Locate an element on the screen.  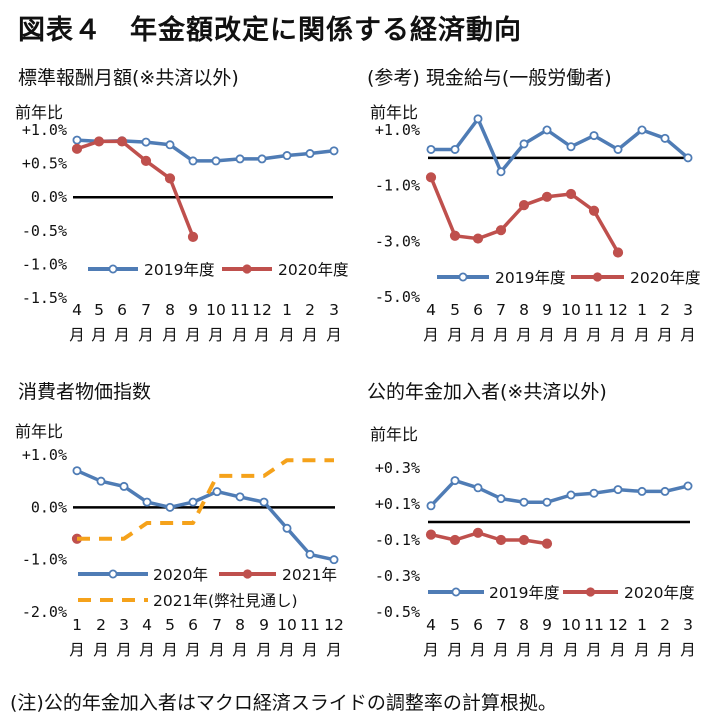
x-tick-label: 3 is located at coordinates (688, 625).